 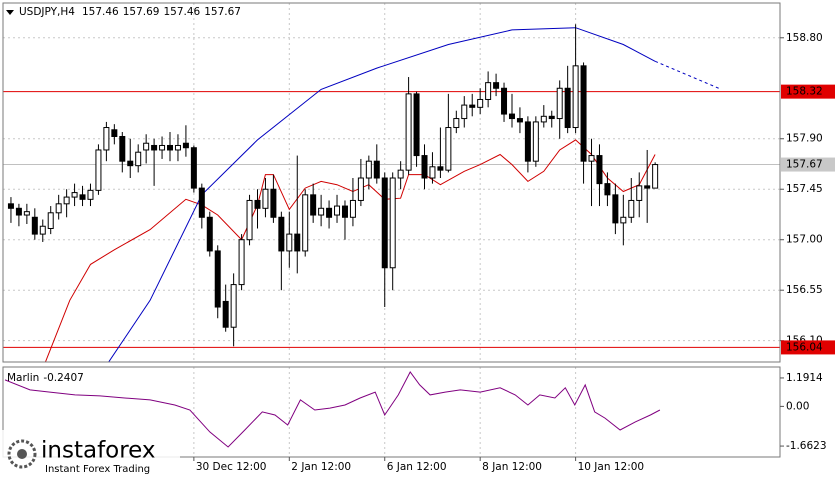 I want to click on indicator-header: Marlin -0.2407, so click(x=45, y=378).